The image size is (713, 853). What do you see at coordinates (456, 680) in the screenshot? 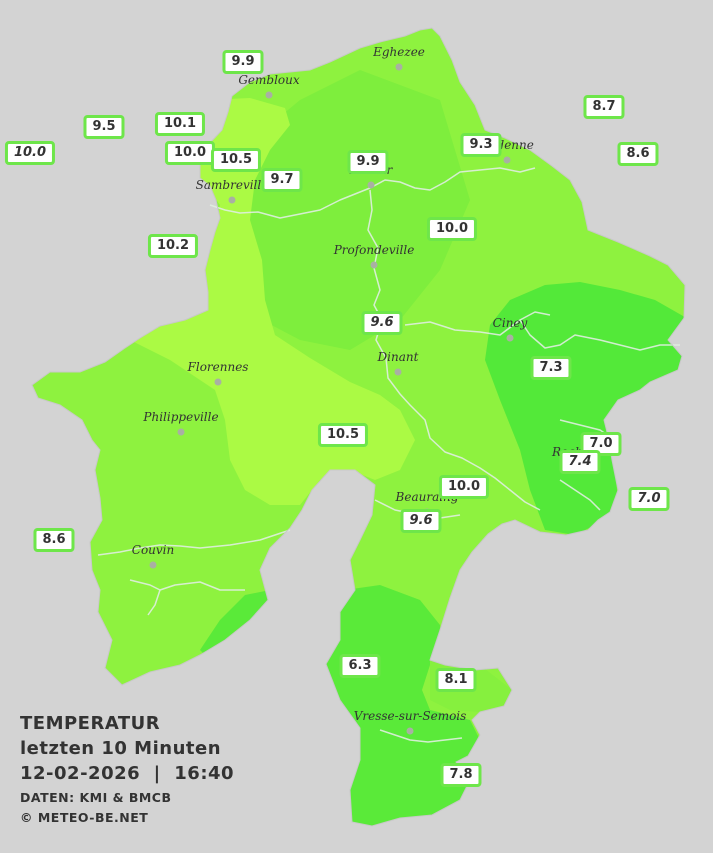
I see `temperature-station-label: 8.1` at bounding box center [456, 680].